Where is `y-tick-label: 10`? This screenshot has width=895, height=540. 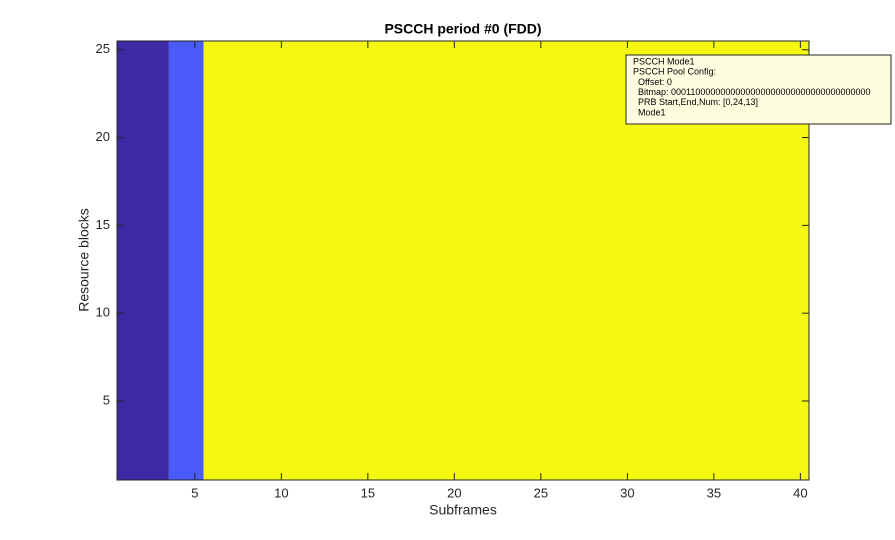
y-tick-label: 10 is located at coordinates (103, 312).